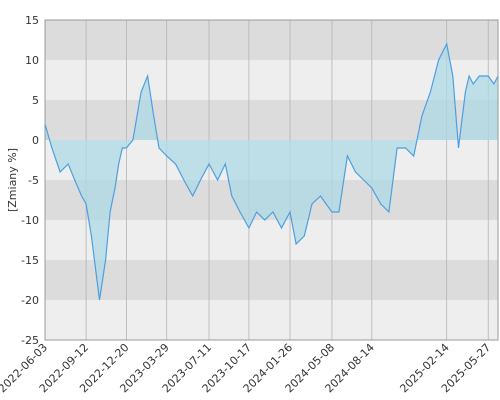 Image resolution: width=500 pixels, height=400 pixels. Describe the element at coordinates (30, 260) in the screenshot. I see `y-tick-label: -15` at that location.